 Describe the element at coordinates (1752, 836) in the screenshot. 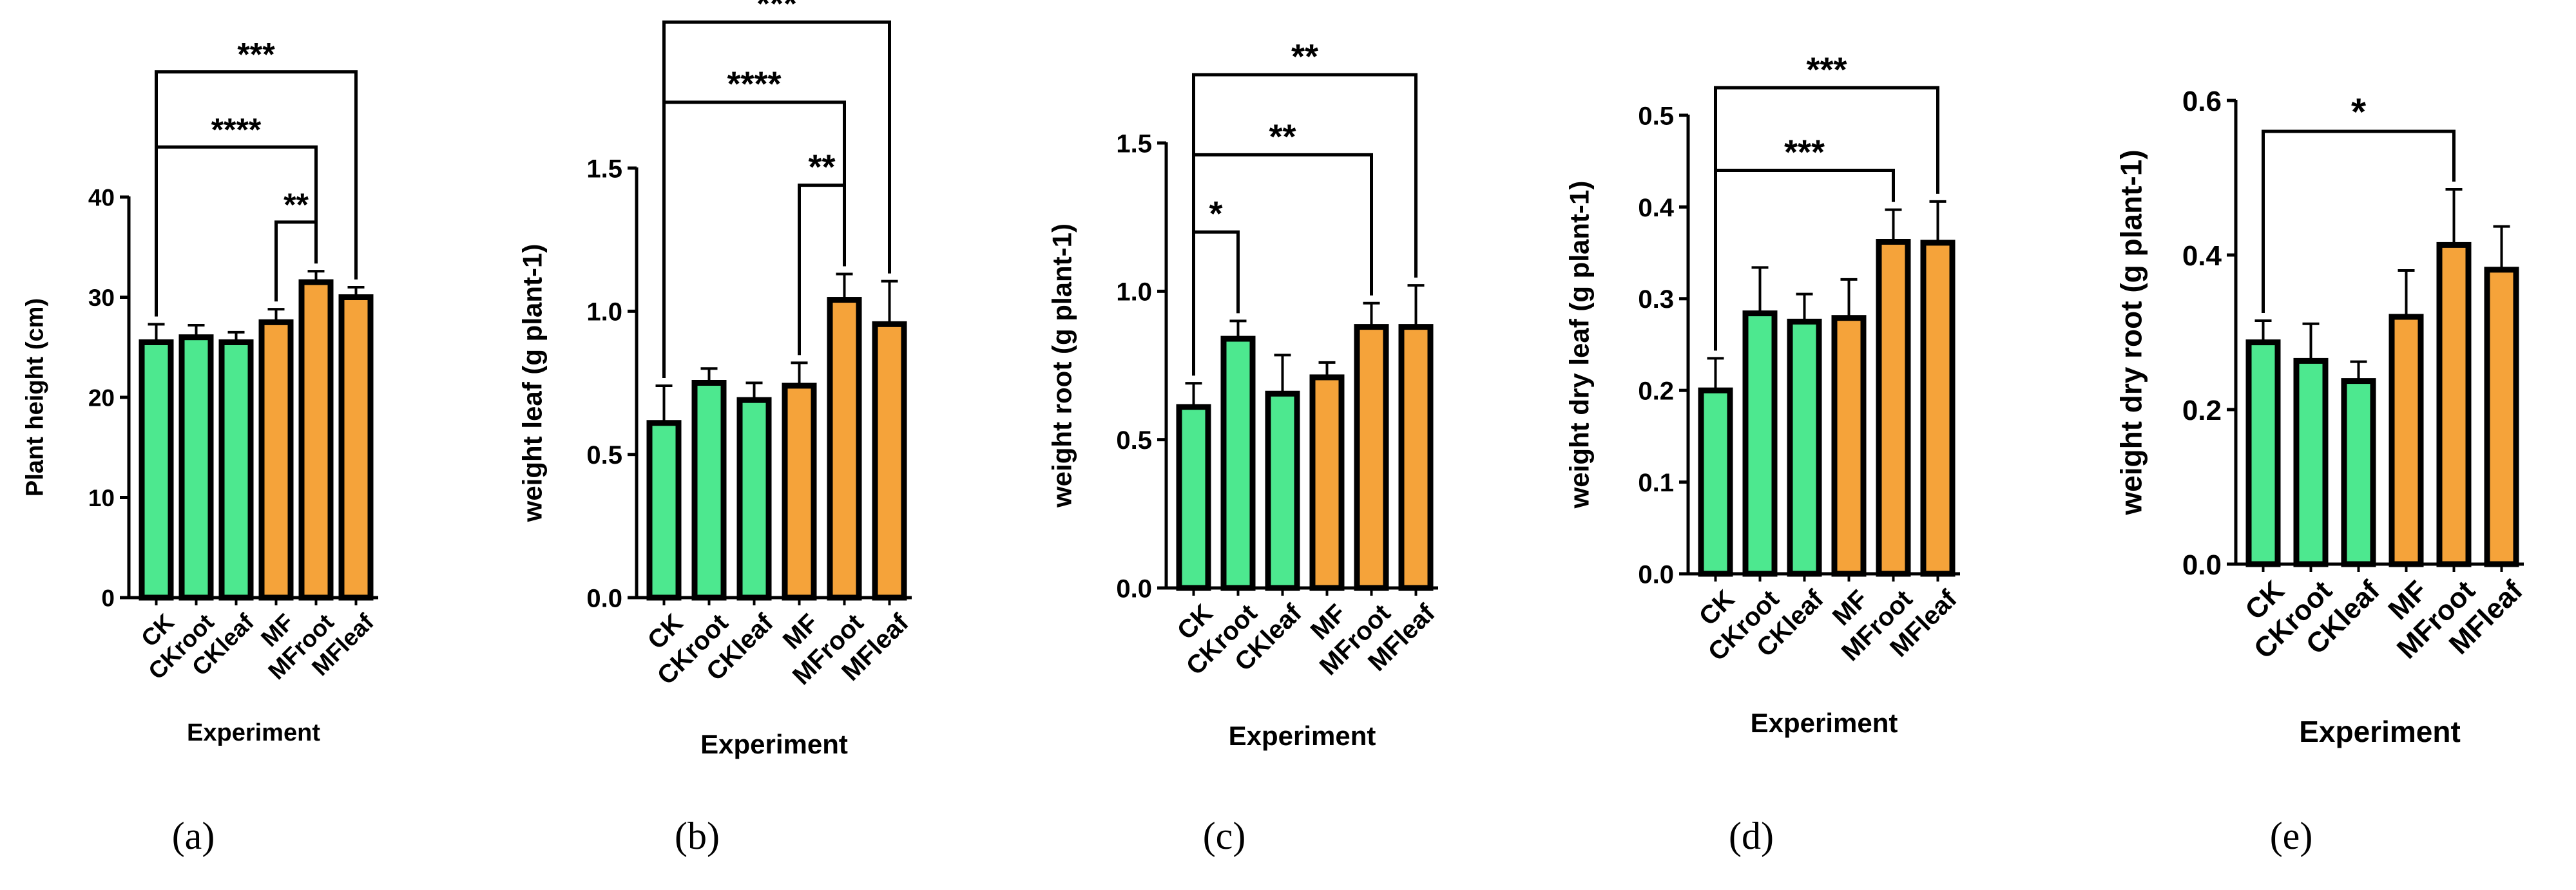

I see `panel-label: (d)` at that location.